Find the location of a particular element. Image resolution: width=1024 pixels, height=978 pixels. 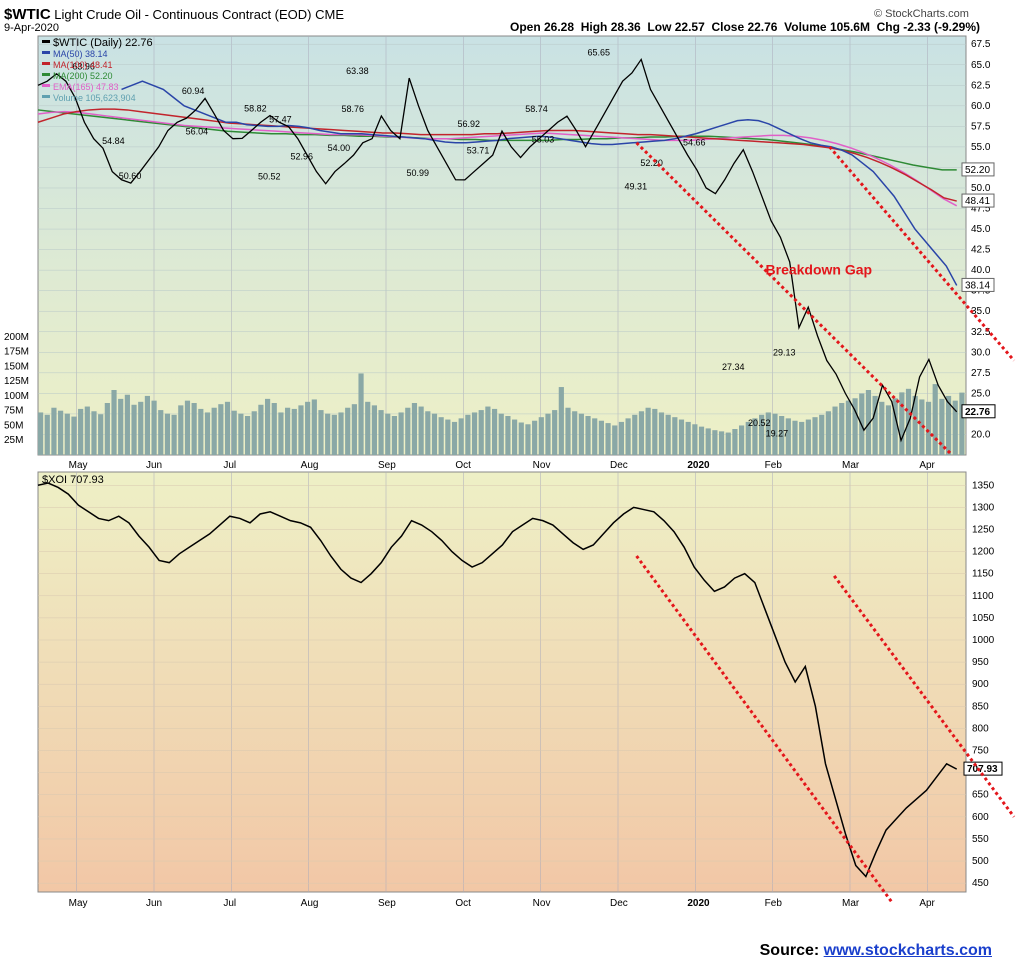

volume-tick-label: 150M is located at coordinates (16, 366).